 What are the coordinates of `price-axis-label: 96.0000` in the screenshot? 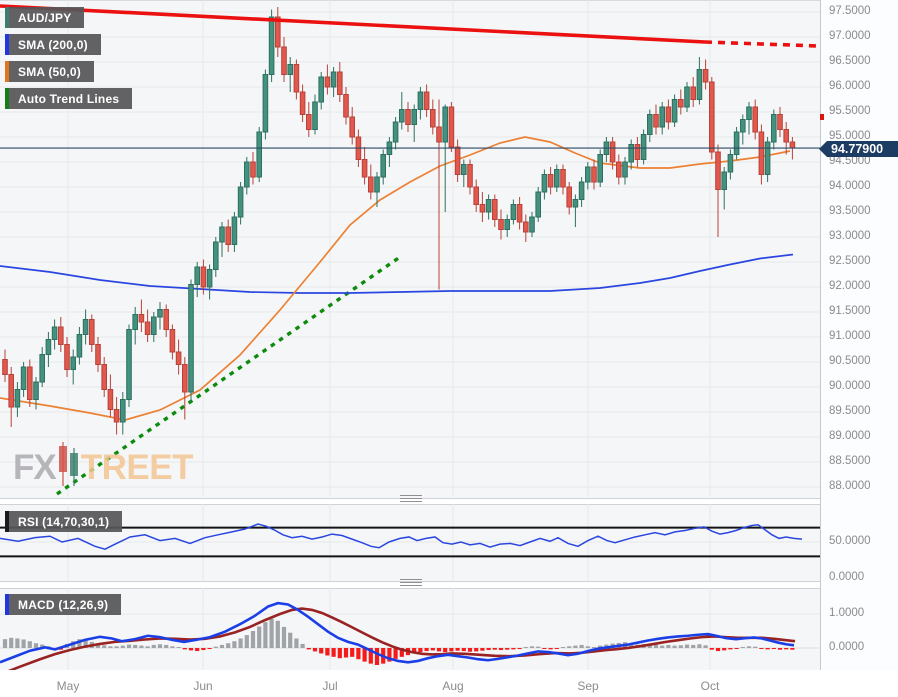 It's located at (850, 86).